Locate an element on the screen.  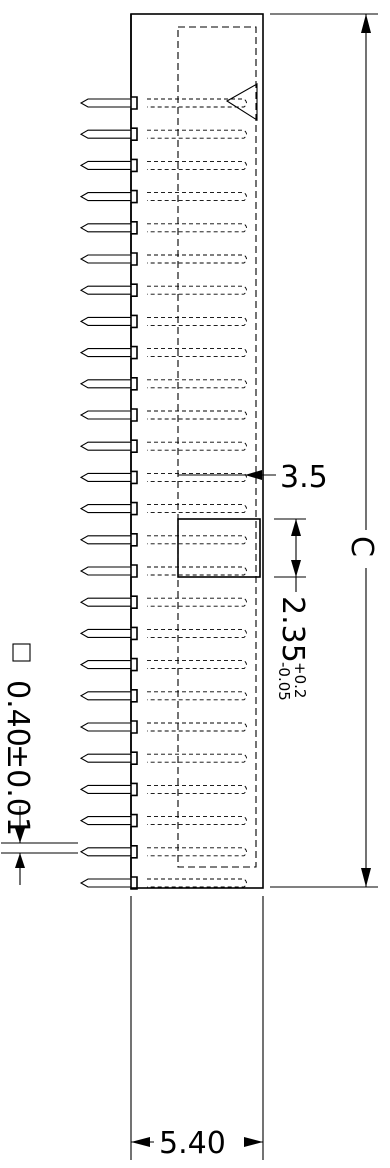
body-width-label: 5.40 is located at coordinates (192, 1143).